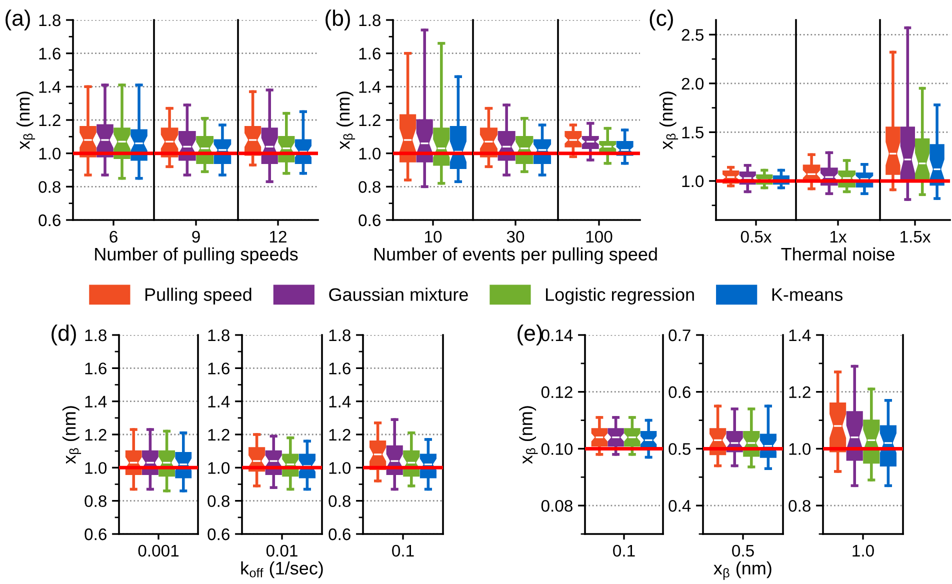 This screenshot has height=584, width=952. What do you see at coordinates (515, 236) in the screenshot?
I see `x-tick-label: 30` at bounding box center [515, 236].